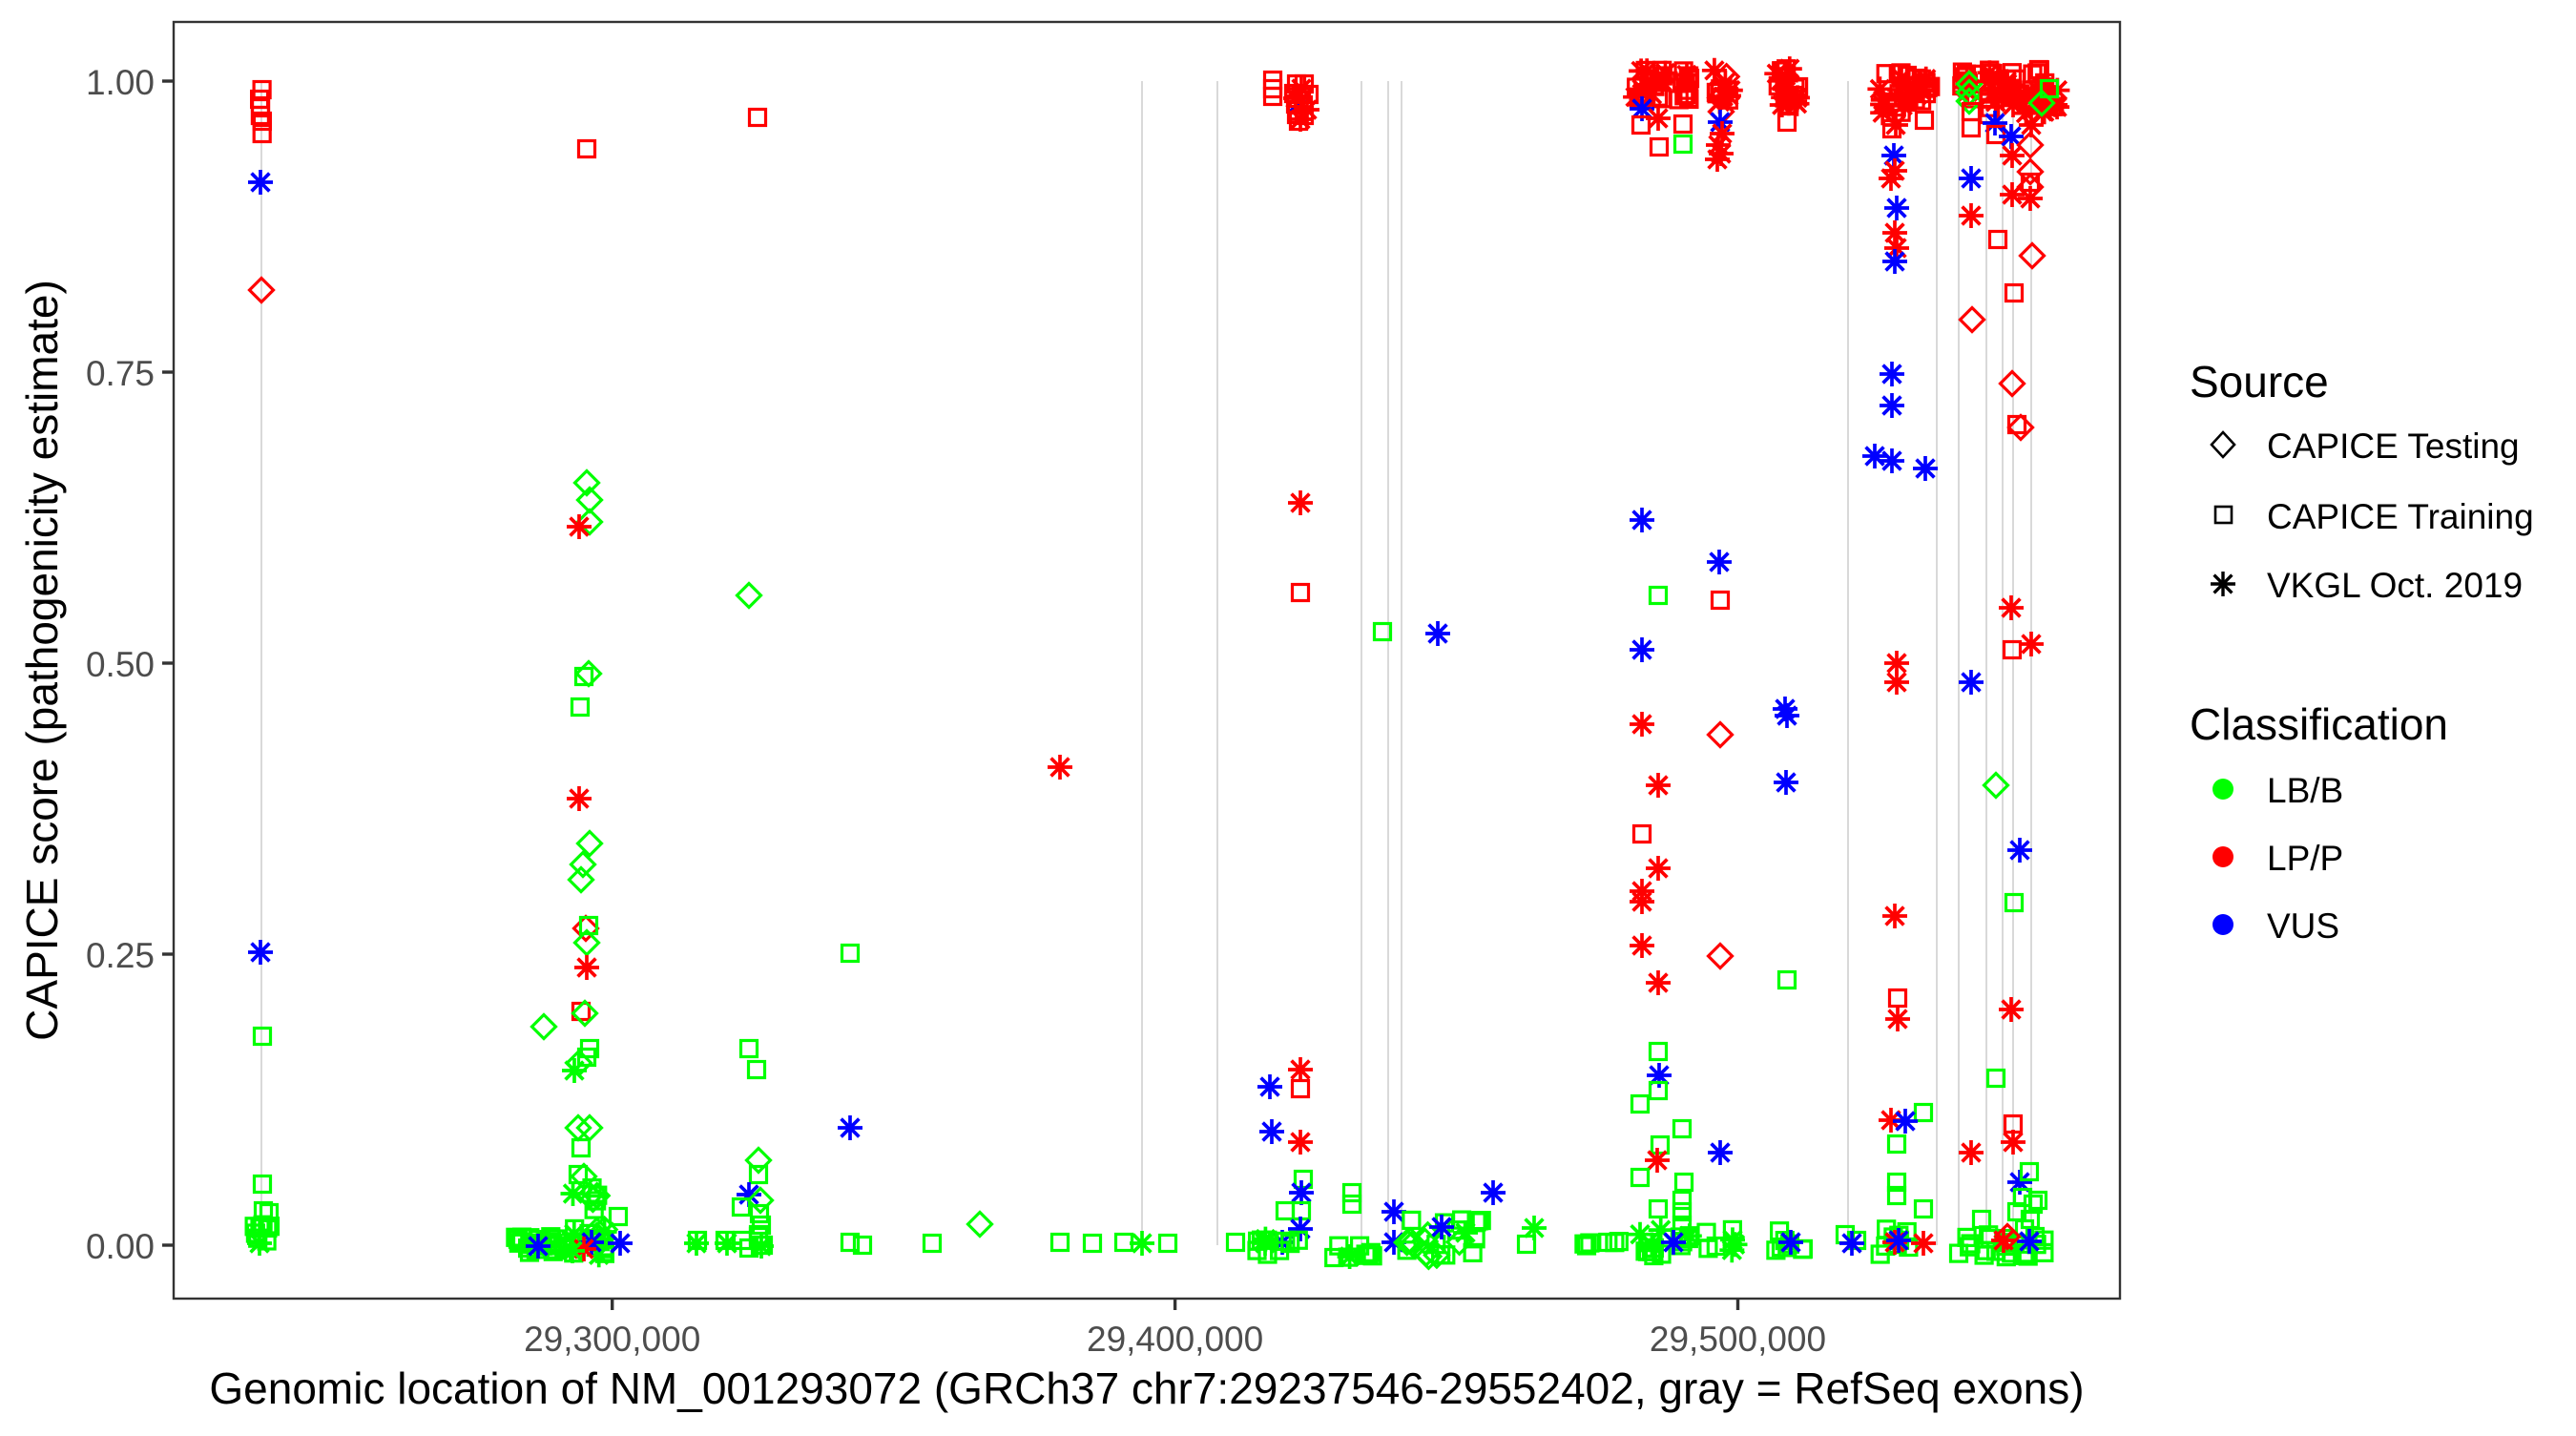 This screenshot has height=1436, width=2576. Describe the element at coordinates (120, 373) in the screenshot. I see `svg-text: 0.75` at that location.